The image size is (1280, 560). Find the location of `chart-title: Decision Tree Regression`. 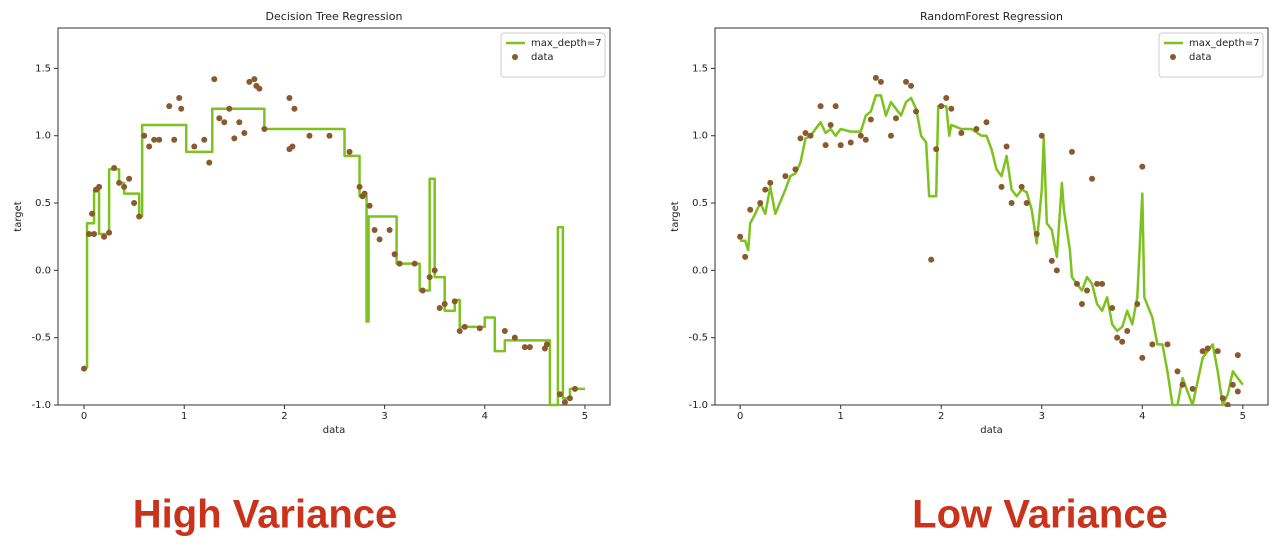

chart-title: Decision Tree Regression is located at coordinates (334, 16).